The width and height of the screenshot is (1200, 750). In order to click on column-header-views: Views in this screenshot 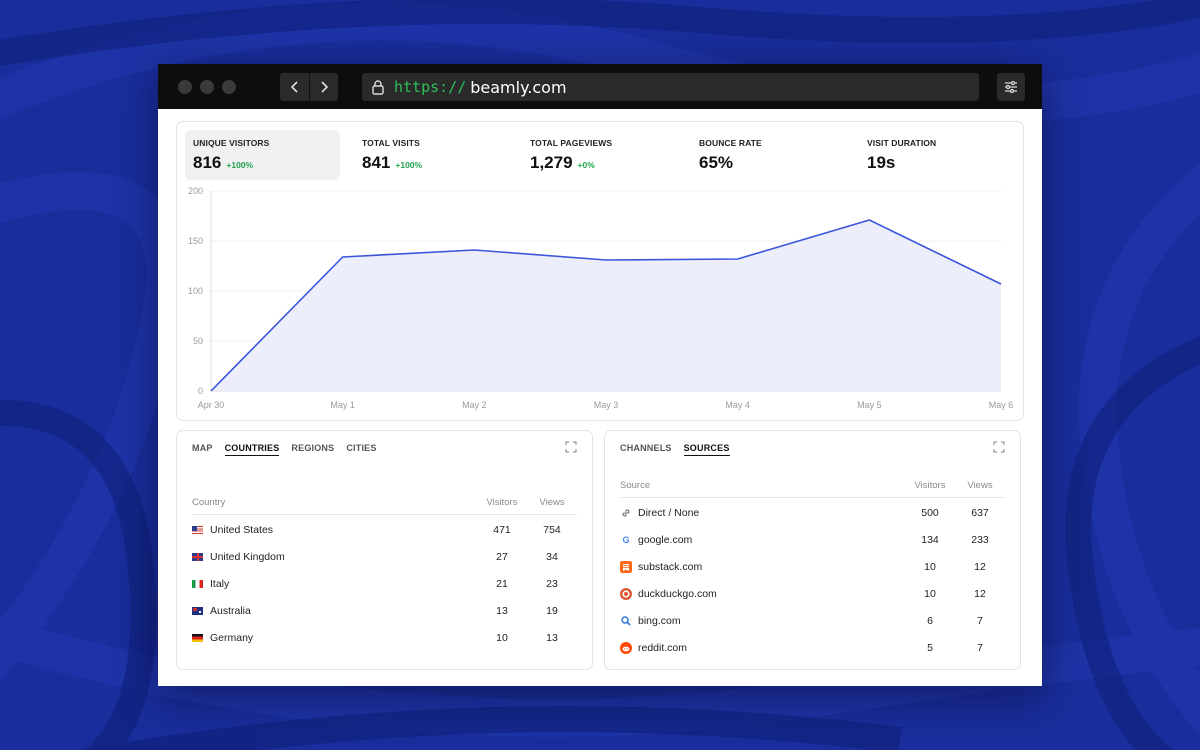, I will do `click(980, 485)`.